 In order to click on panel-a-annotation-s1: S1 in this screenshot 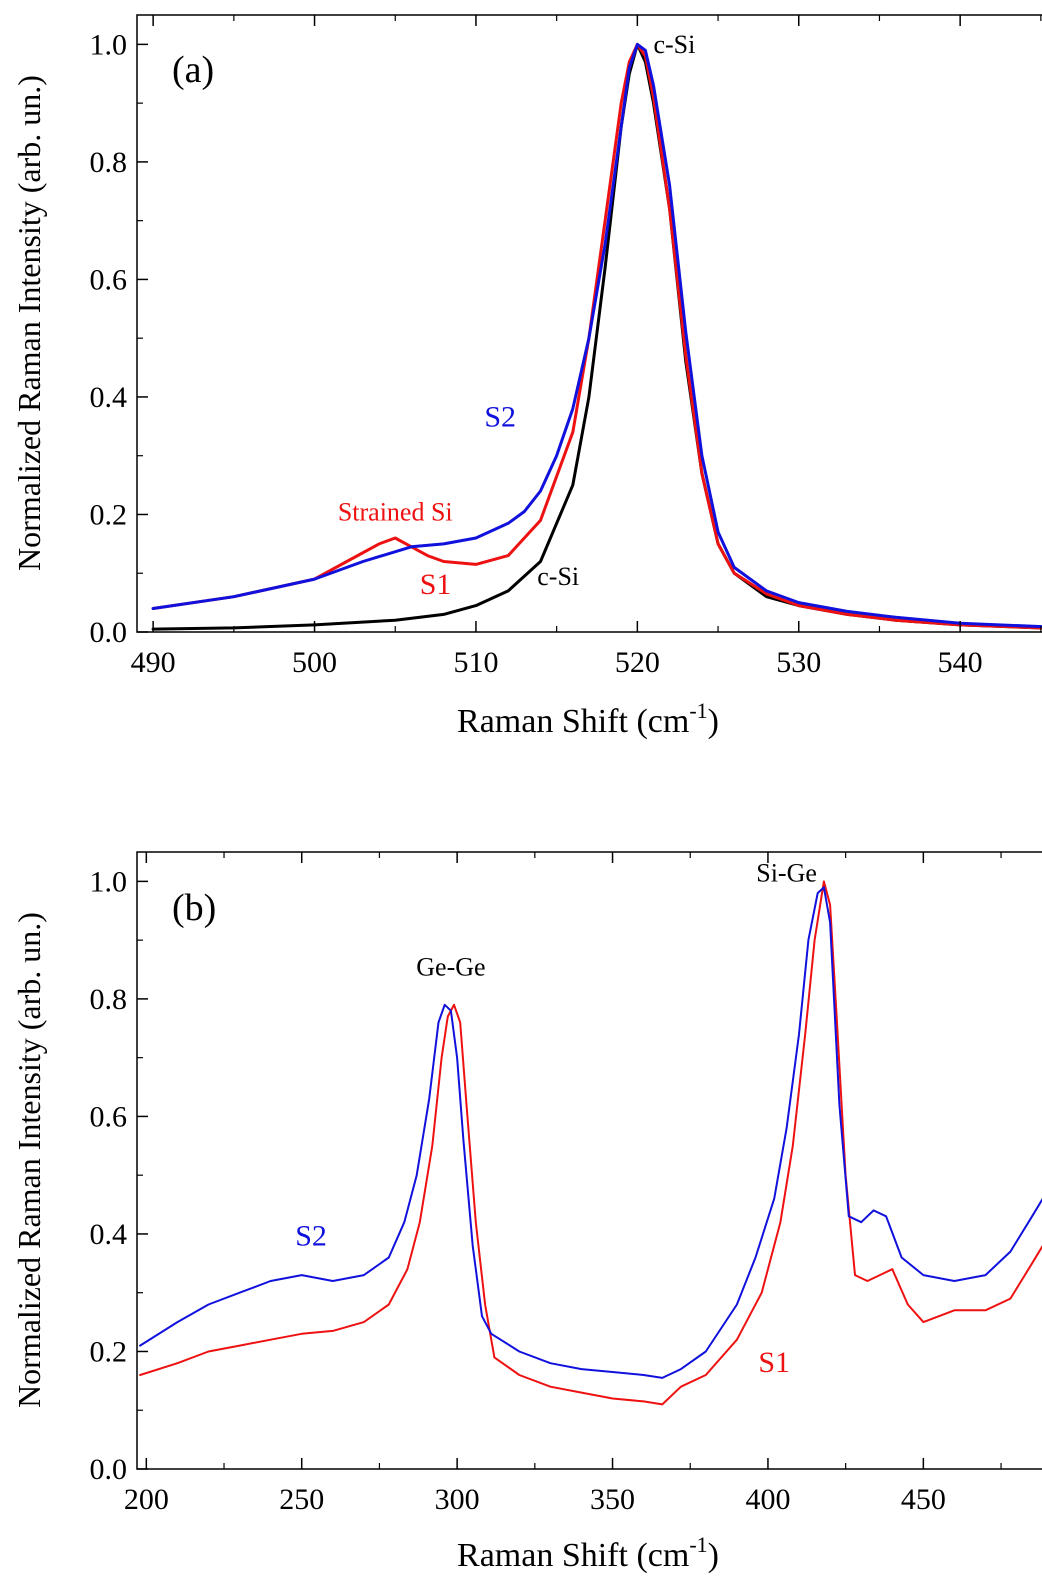, I will do `click(436, 584)`.